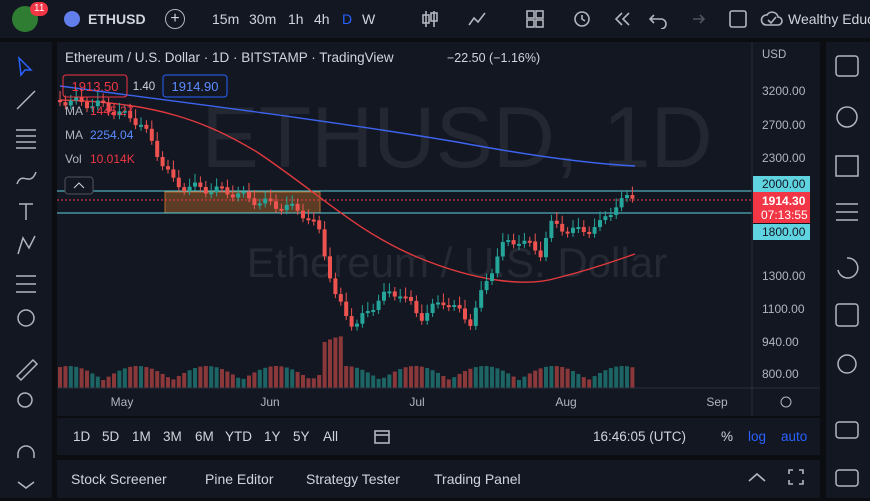  I want to click on currency: USD, so click(774, 55).